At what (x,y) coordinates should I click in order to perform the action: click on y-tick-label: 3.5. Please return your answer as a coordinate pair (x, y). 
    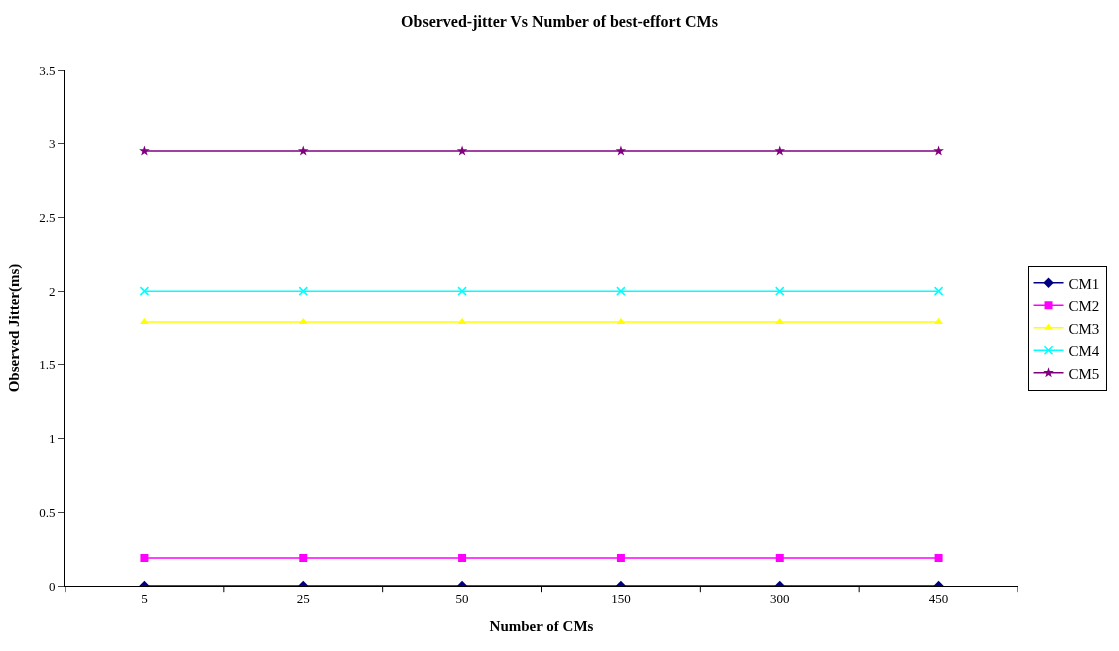
    Looking at the image, I should click on (47, 70).